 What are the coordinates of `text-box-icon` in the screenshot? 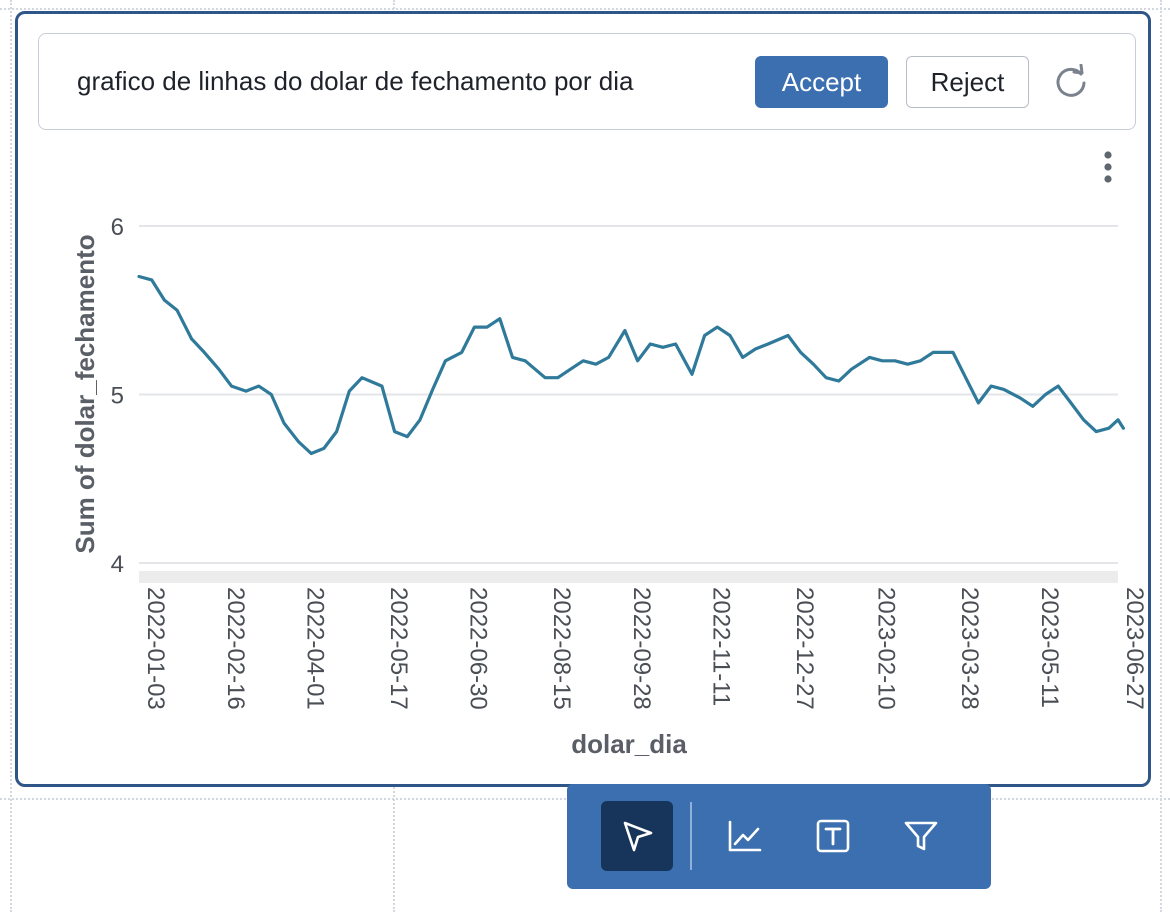 It's located at (833, 836).